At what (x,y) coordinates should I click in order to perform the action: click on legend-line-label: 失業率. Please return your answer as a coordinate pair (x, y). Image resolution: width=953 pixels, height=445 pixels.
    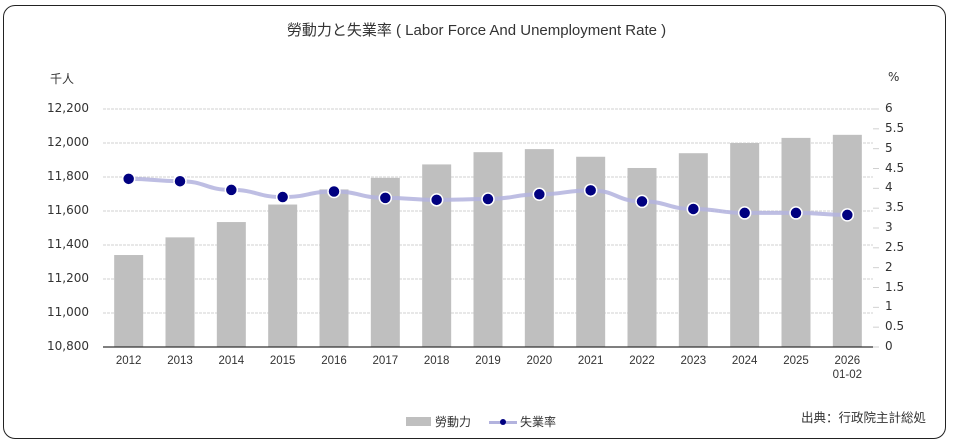
    Looking at the image, I should click on (538, 422).